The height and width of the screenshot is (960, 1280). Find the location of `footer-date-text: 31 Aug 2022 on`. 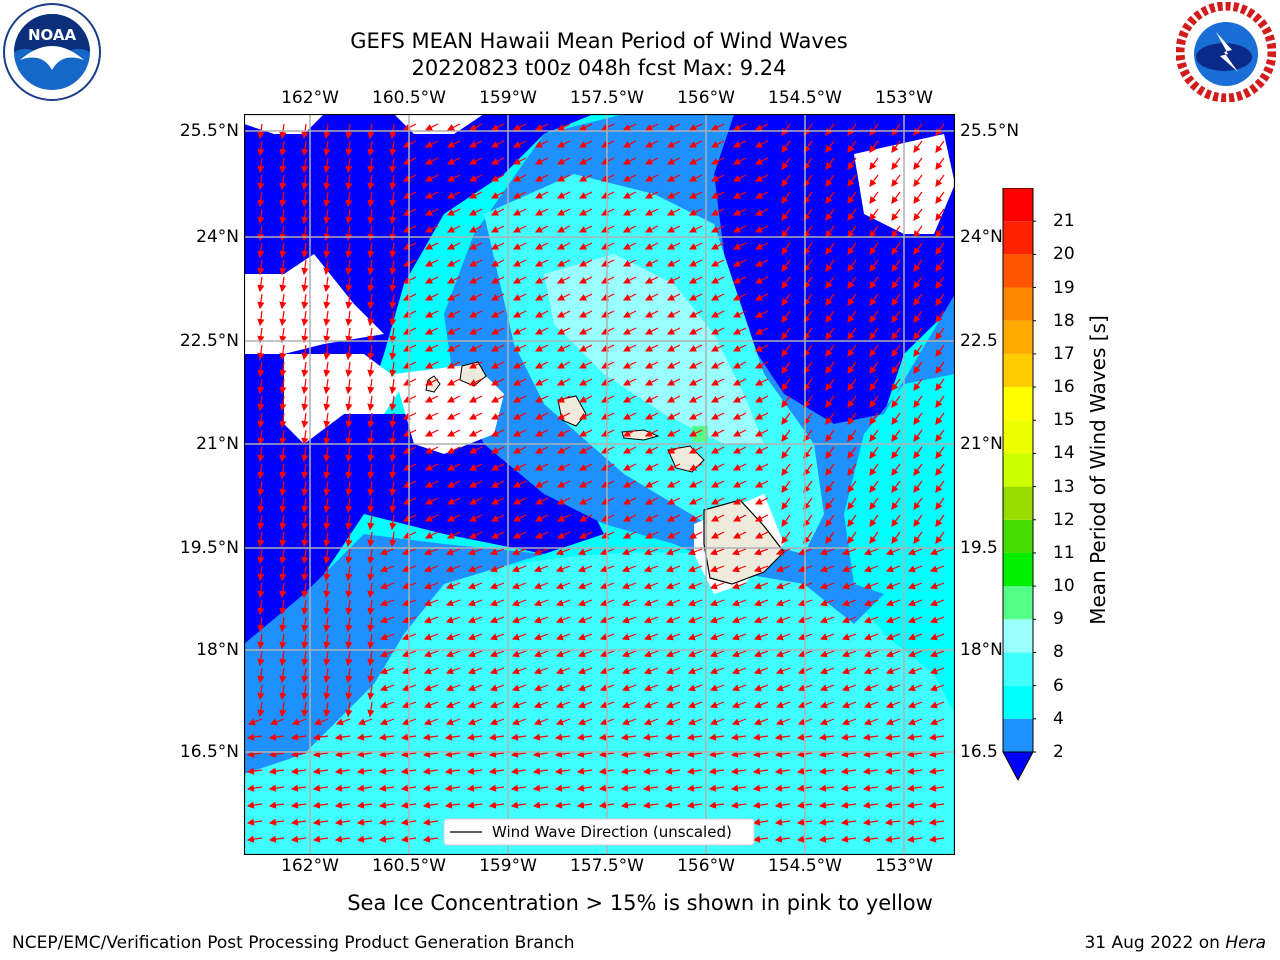

footer-date-text: 31 Aug 2022 on is located at coordinates (1155, 943).